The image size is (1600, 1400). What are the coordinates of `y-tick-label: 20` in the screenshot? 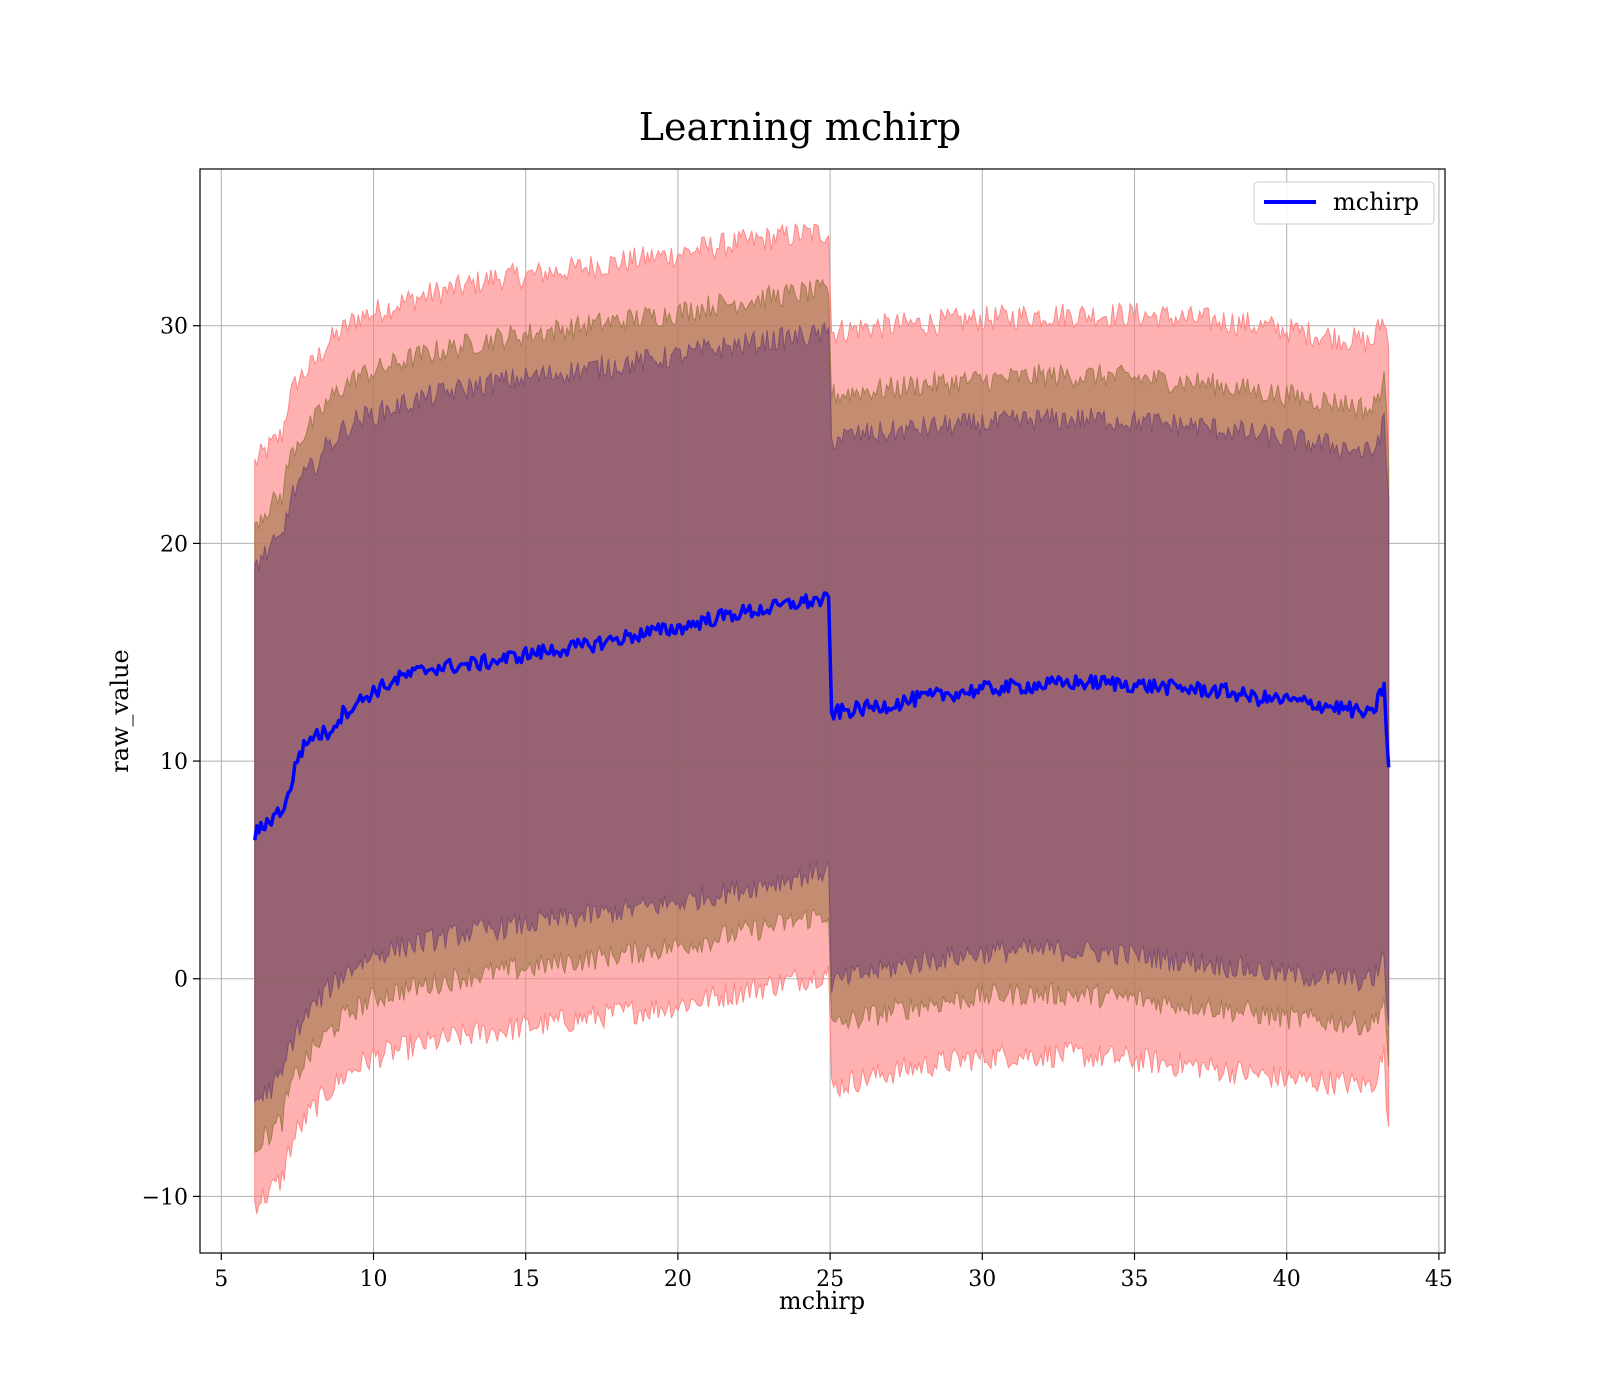 It's located at (174, 544).